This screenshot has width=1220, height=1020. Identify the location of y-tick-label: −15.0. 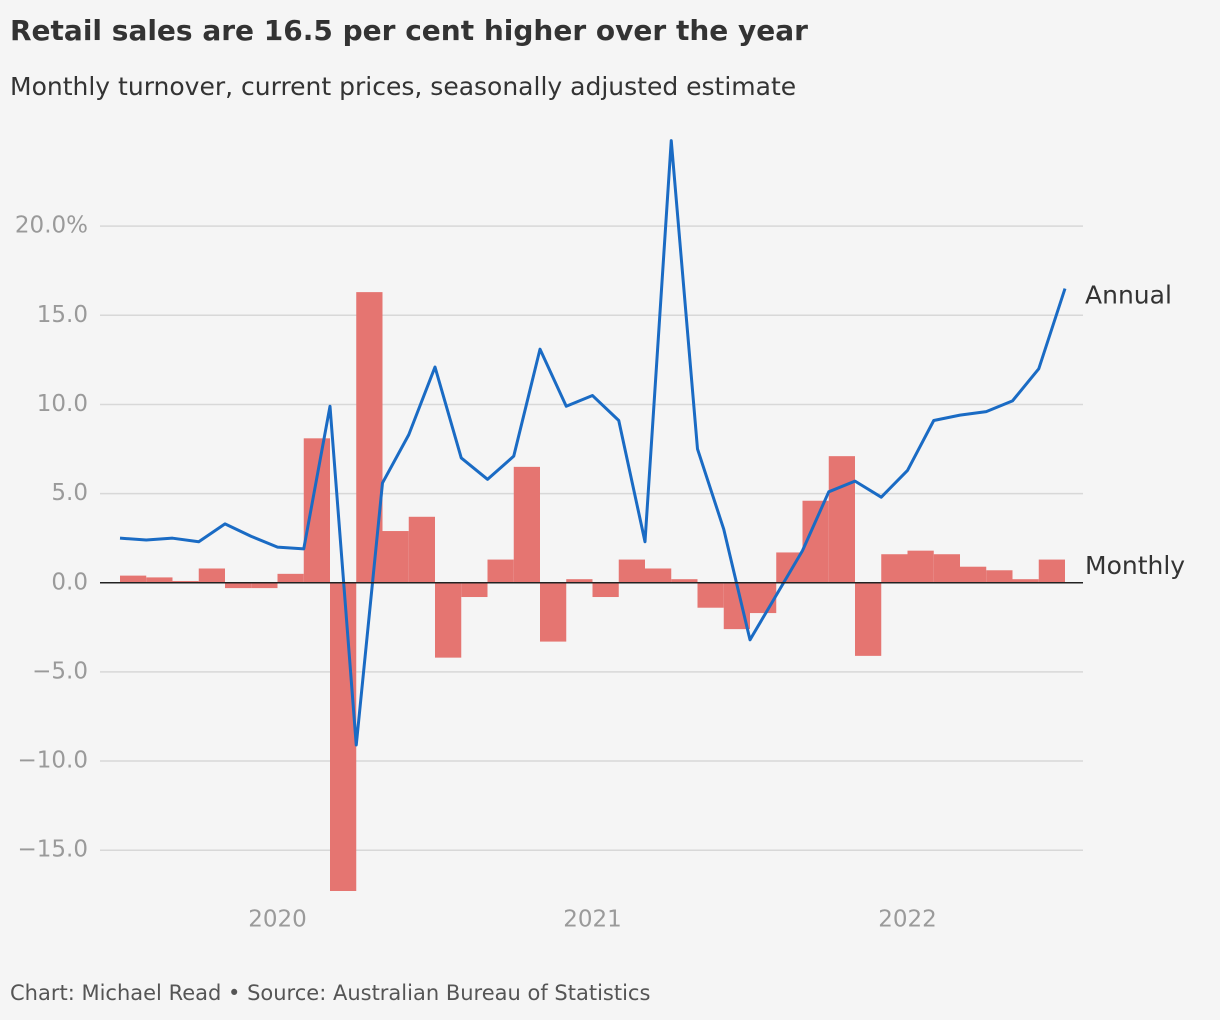
(53, 850).